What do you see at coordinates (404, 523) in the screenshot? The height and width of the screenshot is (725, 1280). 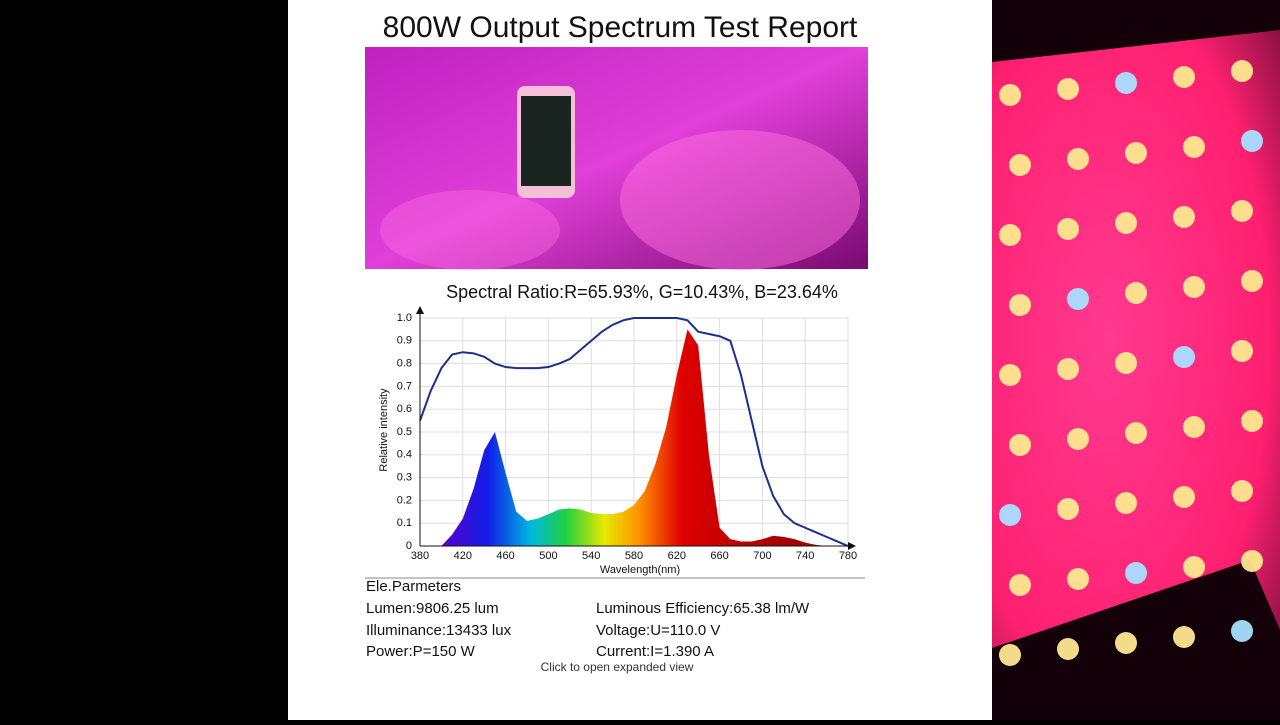 I see `y-tick-label: 0.1` at bounding box center [404, 523].